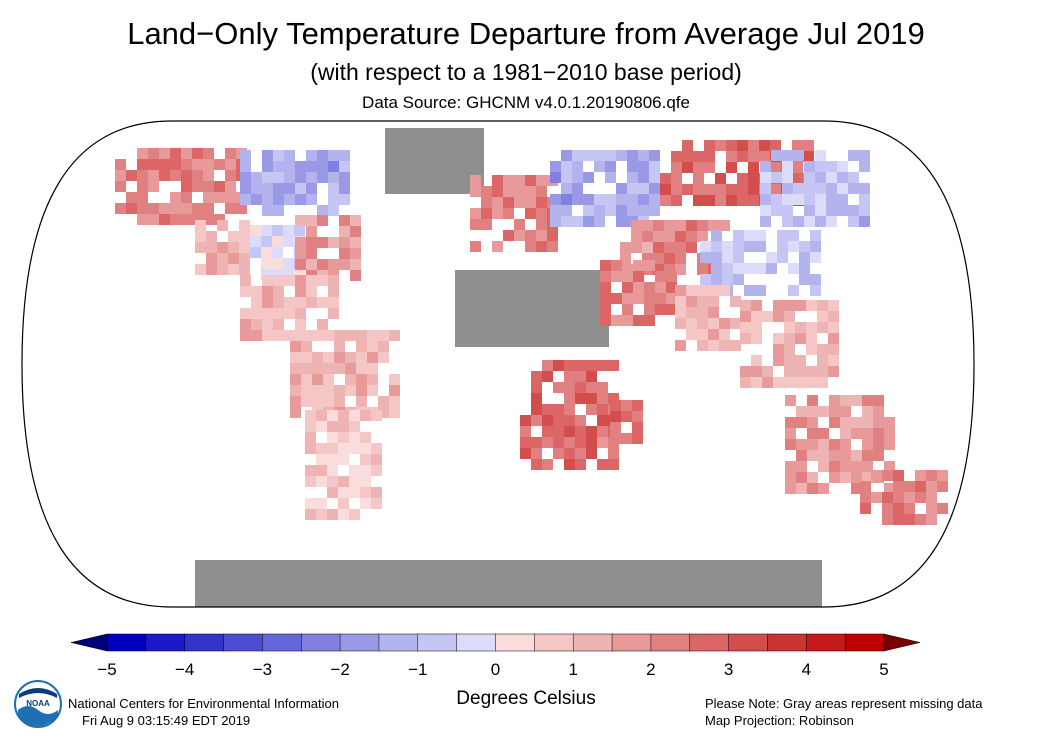 The image size is (1052, 743). Describe the element at coordinates (748, 642) in the screenshot. I see `colorbar-segment` at that location.